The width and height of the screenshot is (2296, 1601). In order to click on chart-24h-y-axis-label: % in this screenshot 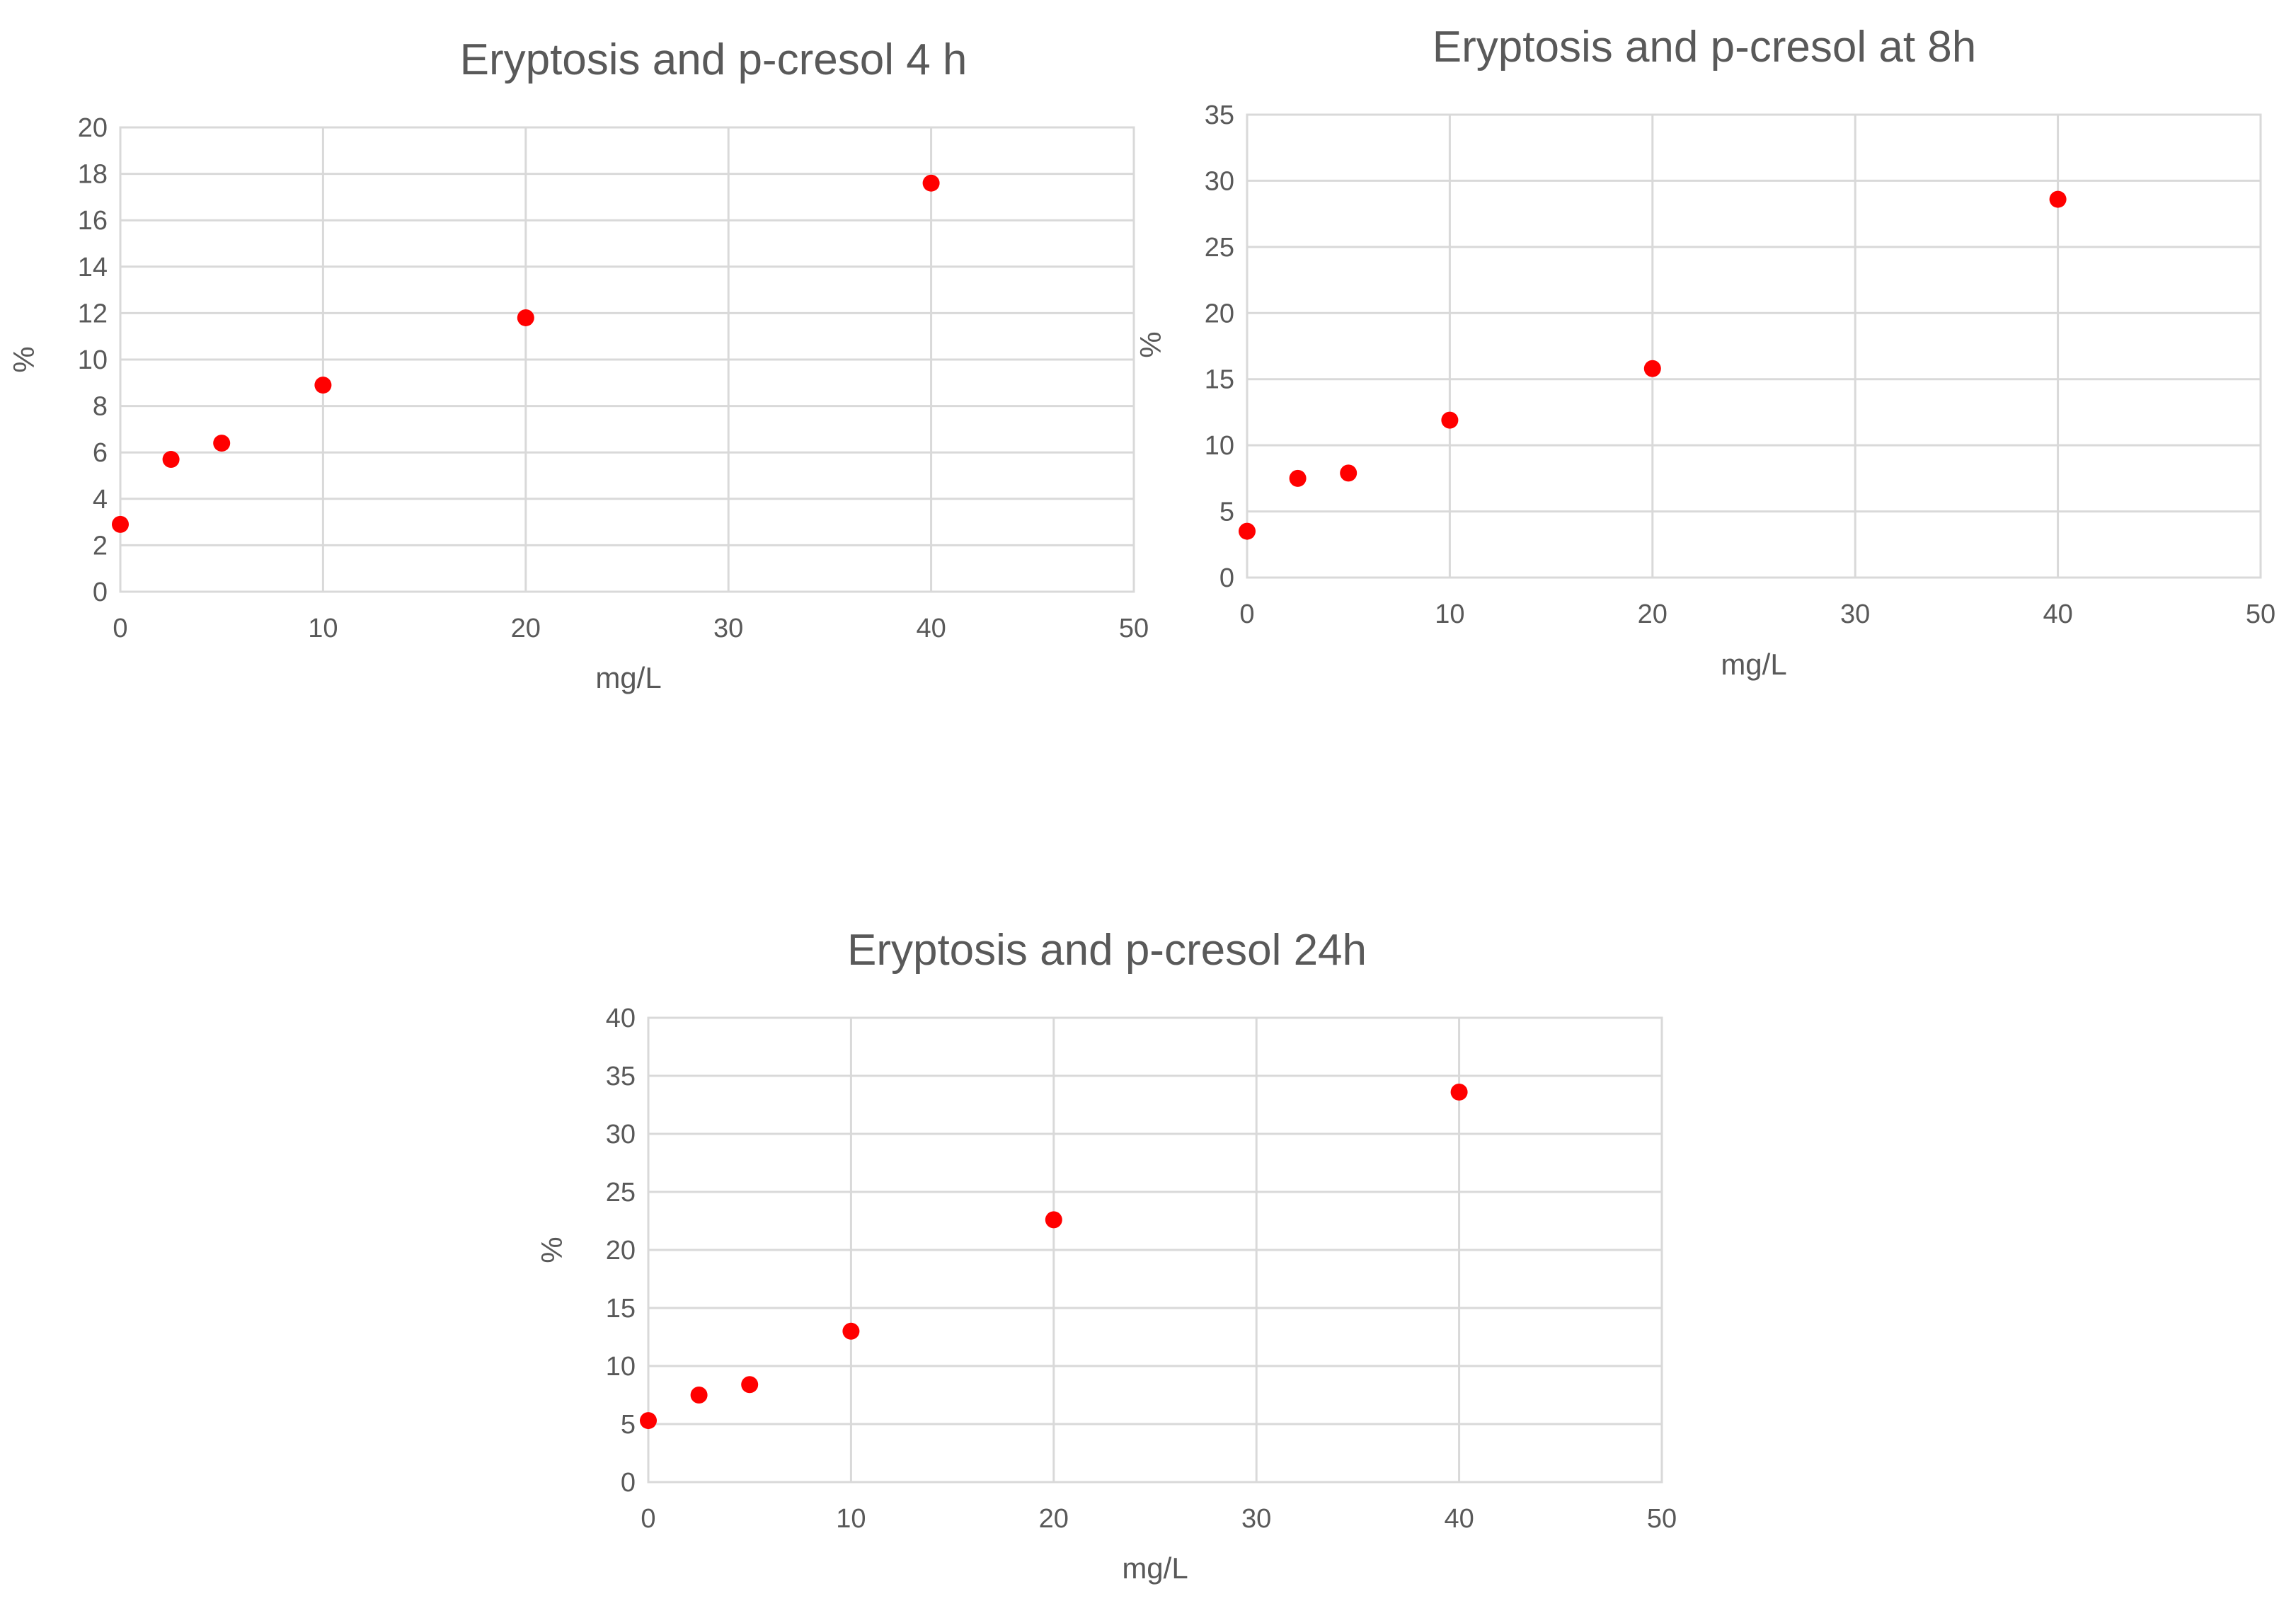, I will do `click(551, 1249)`.